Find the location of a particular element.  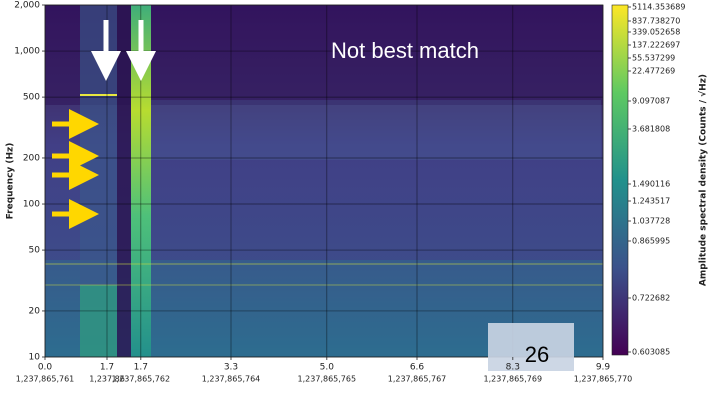

colorbar-tick-label: 137.222697 is located at coordinates (656, 45).